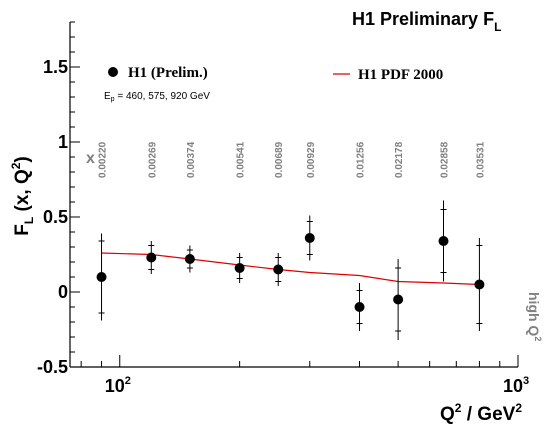  I want to click on x-ticks, so click(299, 361).